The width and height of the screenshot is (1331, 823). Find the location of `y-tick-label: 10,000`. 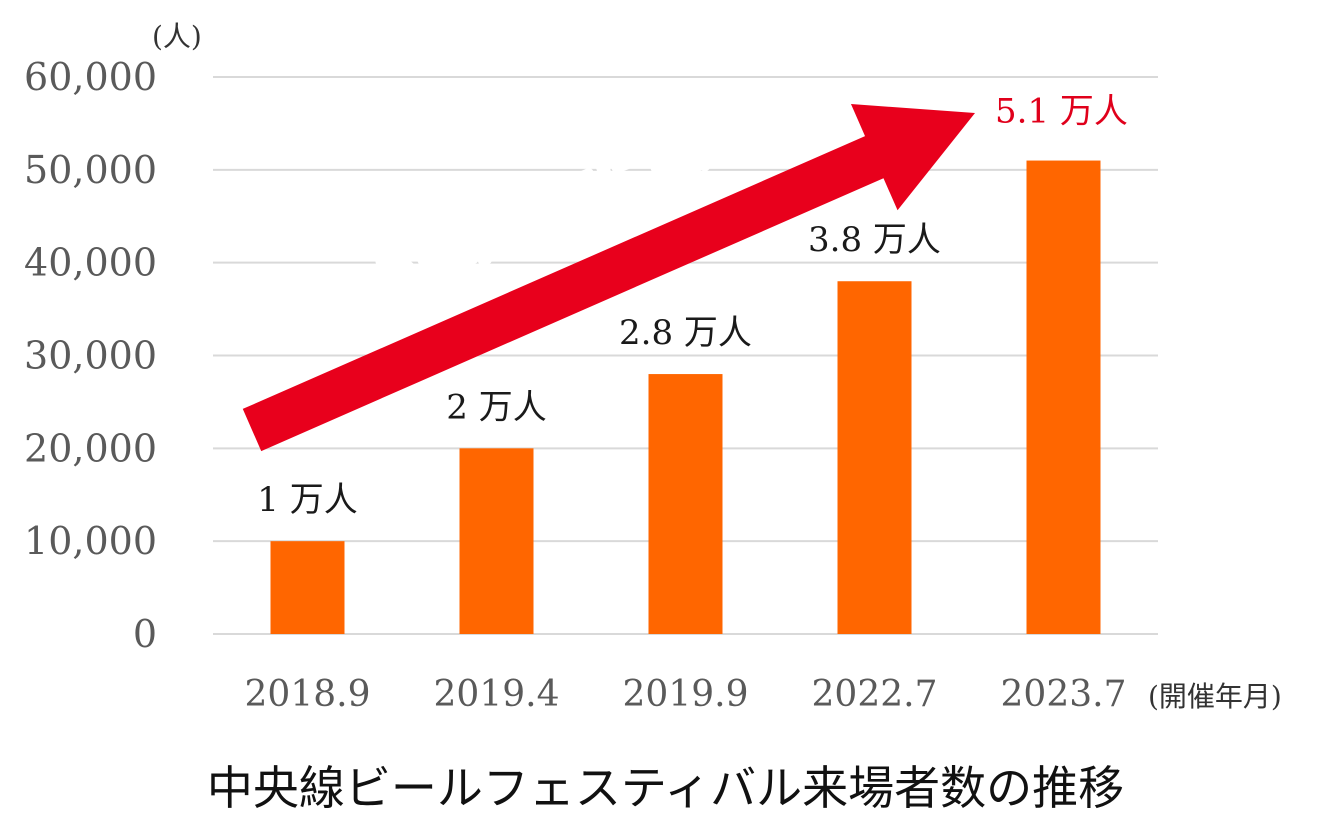

y-tick-label: 10,000 is located at coordinates (90, 541).